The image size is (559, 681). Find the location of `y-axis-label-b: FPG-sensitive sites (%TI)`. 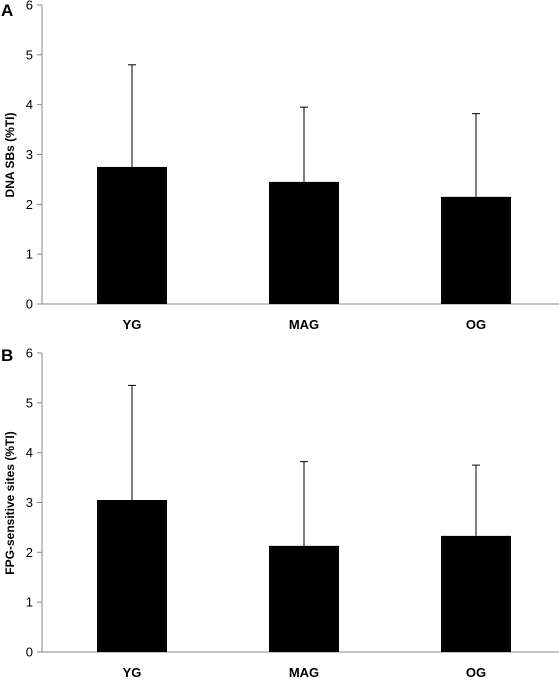

y-axis-label-b: FPG-sensitive sites (%TI) is located at coordinates (10, 502).